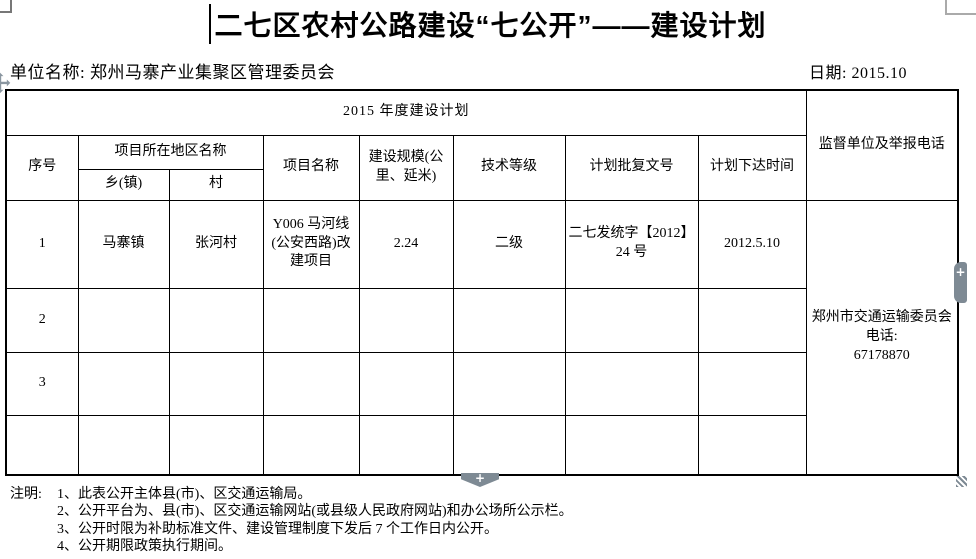 The width and height of the screenshot is (976, 559). I want to click on cell-seq: 3, so click(42, 383).